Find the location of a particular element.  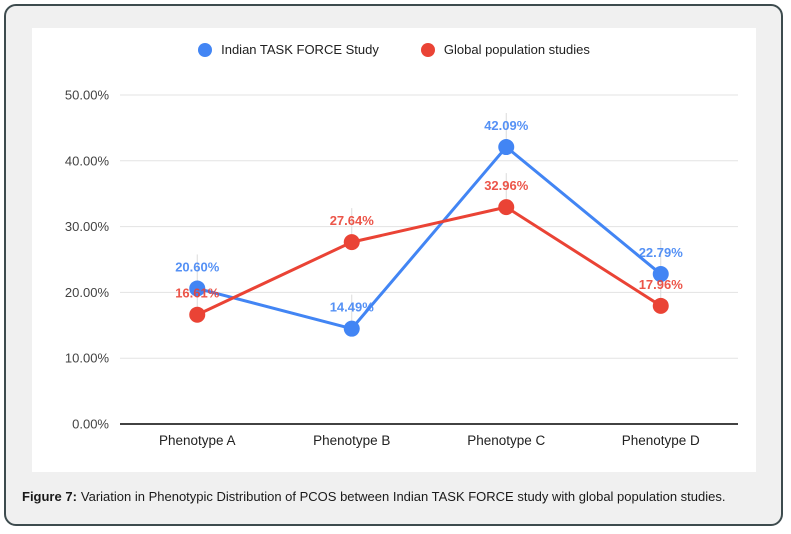

data-point-label: 16.61% is located at coordinates (197, 293).